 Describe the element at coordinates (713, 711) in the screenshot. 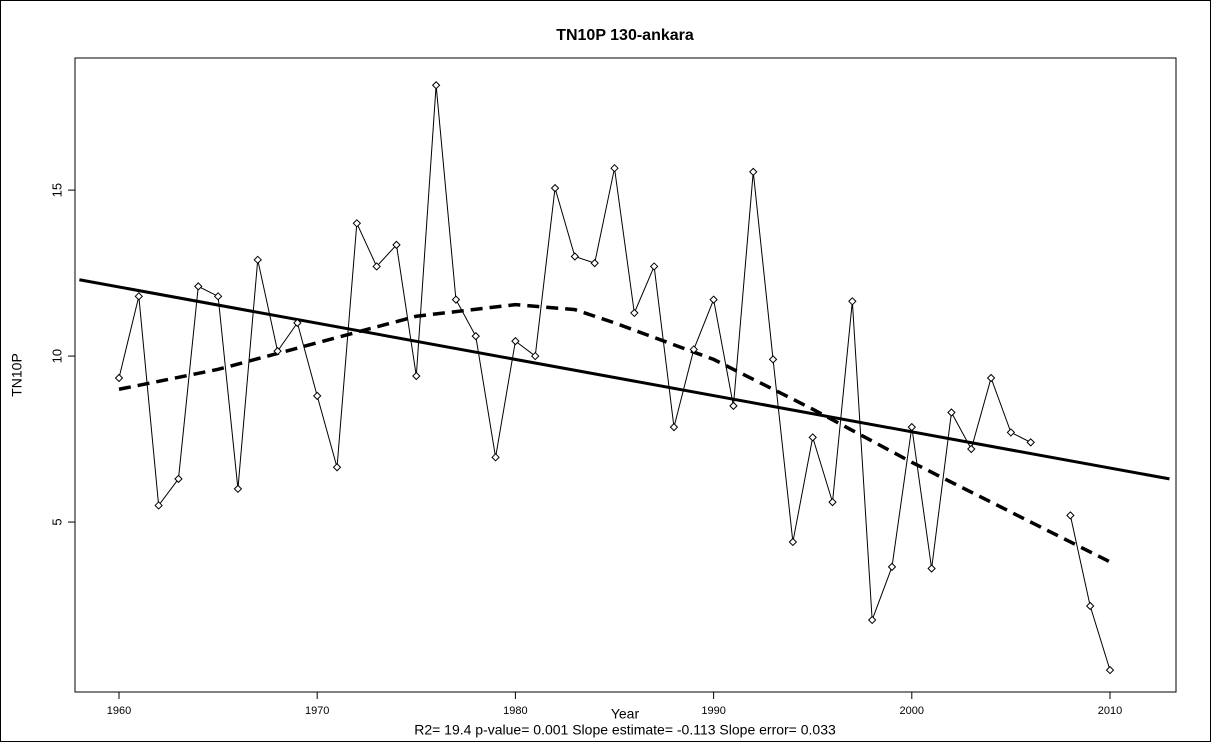

I see `x-tick-label: 1990` at that location.